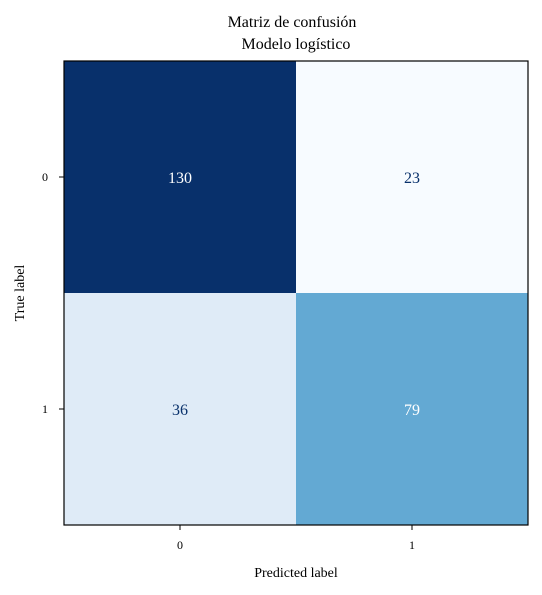 Image resolution: width=542 pixels, height=595 pixels. I want to click on cell-value-0-0: 130, so click(180, 178).